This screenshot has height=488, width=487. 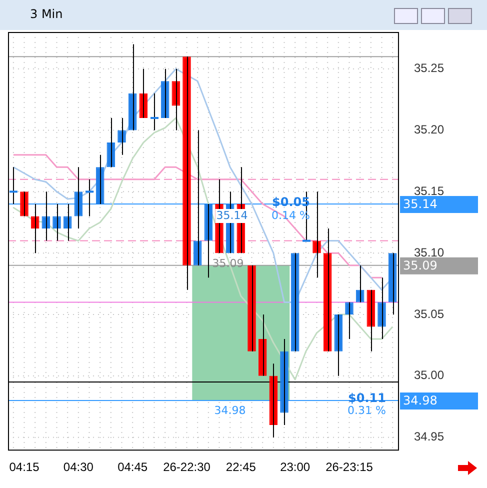 I want to click on x-tick-label: 04:15, so click(x=24, y=467).